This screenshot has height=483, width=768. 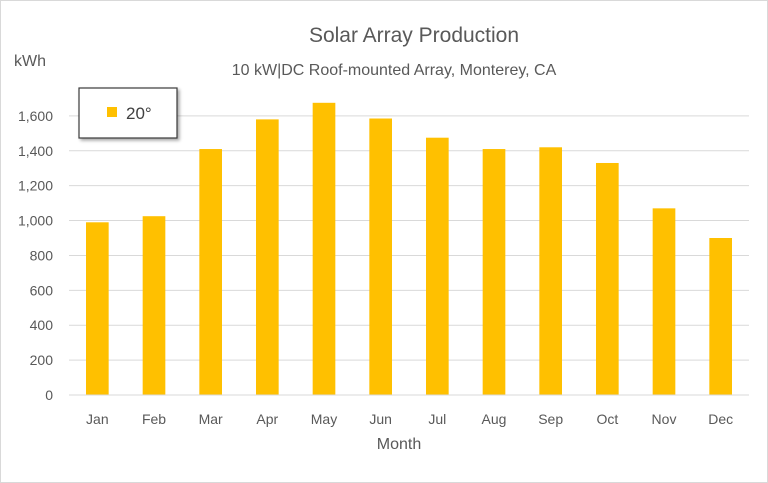 I want to click on x-tick-label: Nov, so click(x=664, y=419).